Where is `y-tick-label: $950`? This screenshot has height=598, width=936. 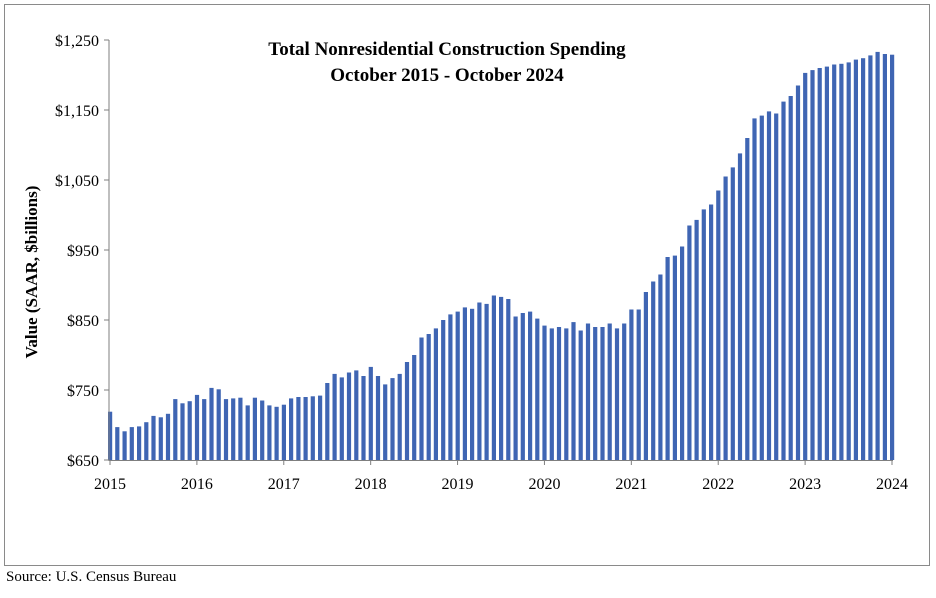 y-tick-label: $950 is located at coordinates (83, 251).